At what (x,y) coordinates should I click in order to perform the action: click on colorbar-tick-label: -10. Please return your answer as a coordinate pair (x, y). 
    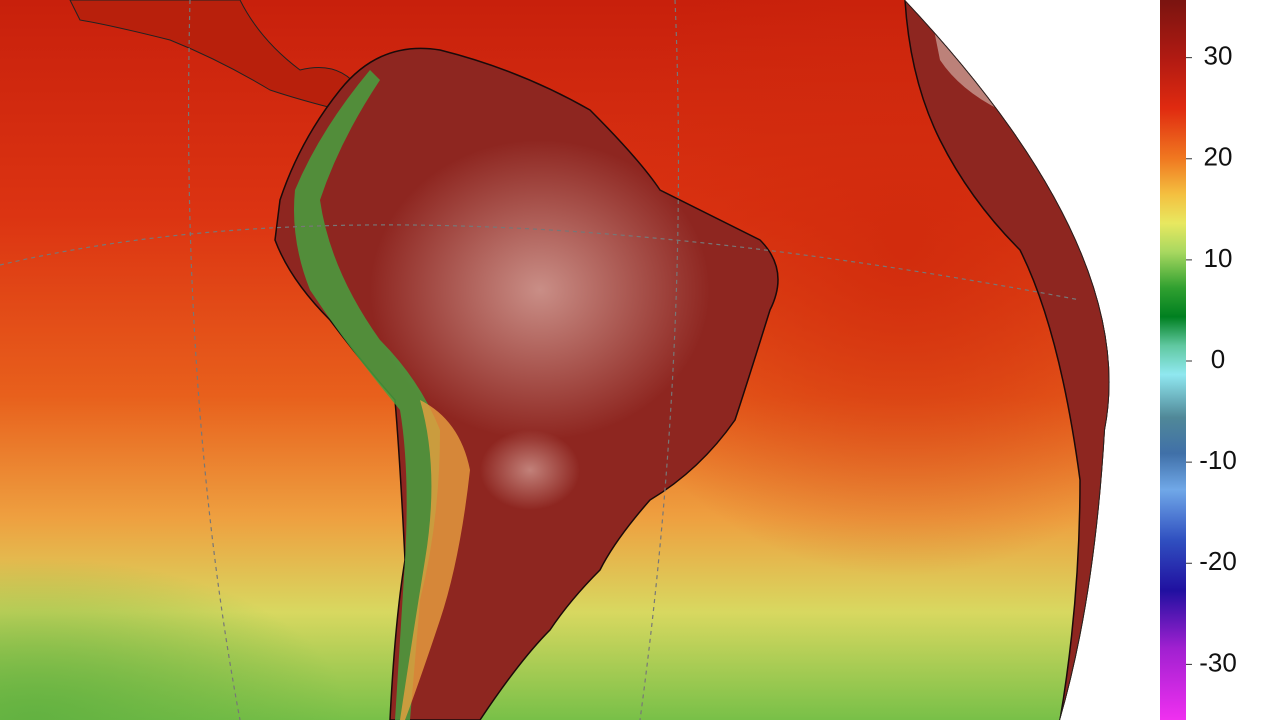
    Looking at the image, I should click on (1218, 460).